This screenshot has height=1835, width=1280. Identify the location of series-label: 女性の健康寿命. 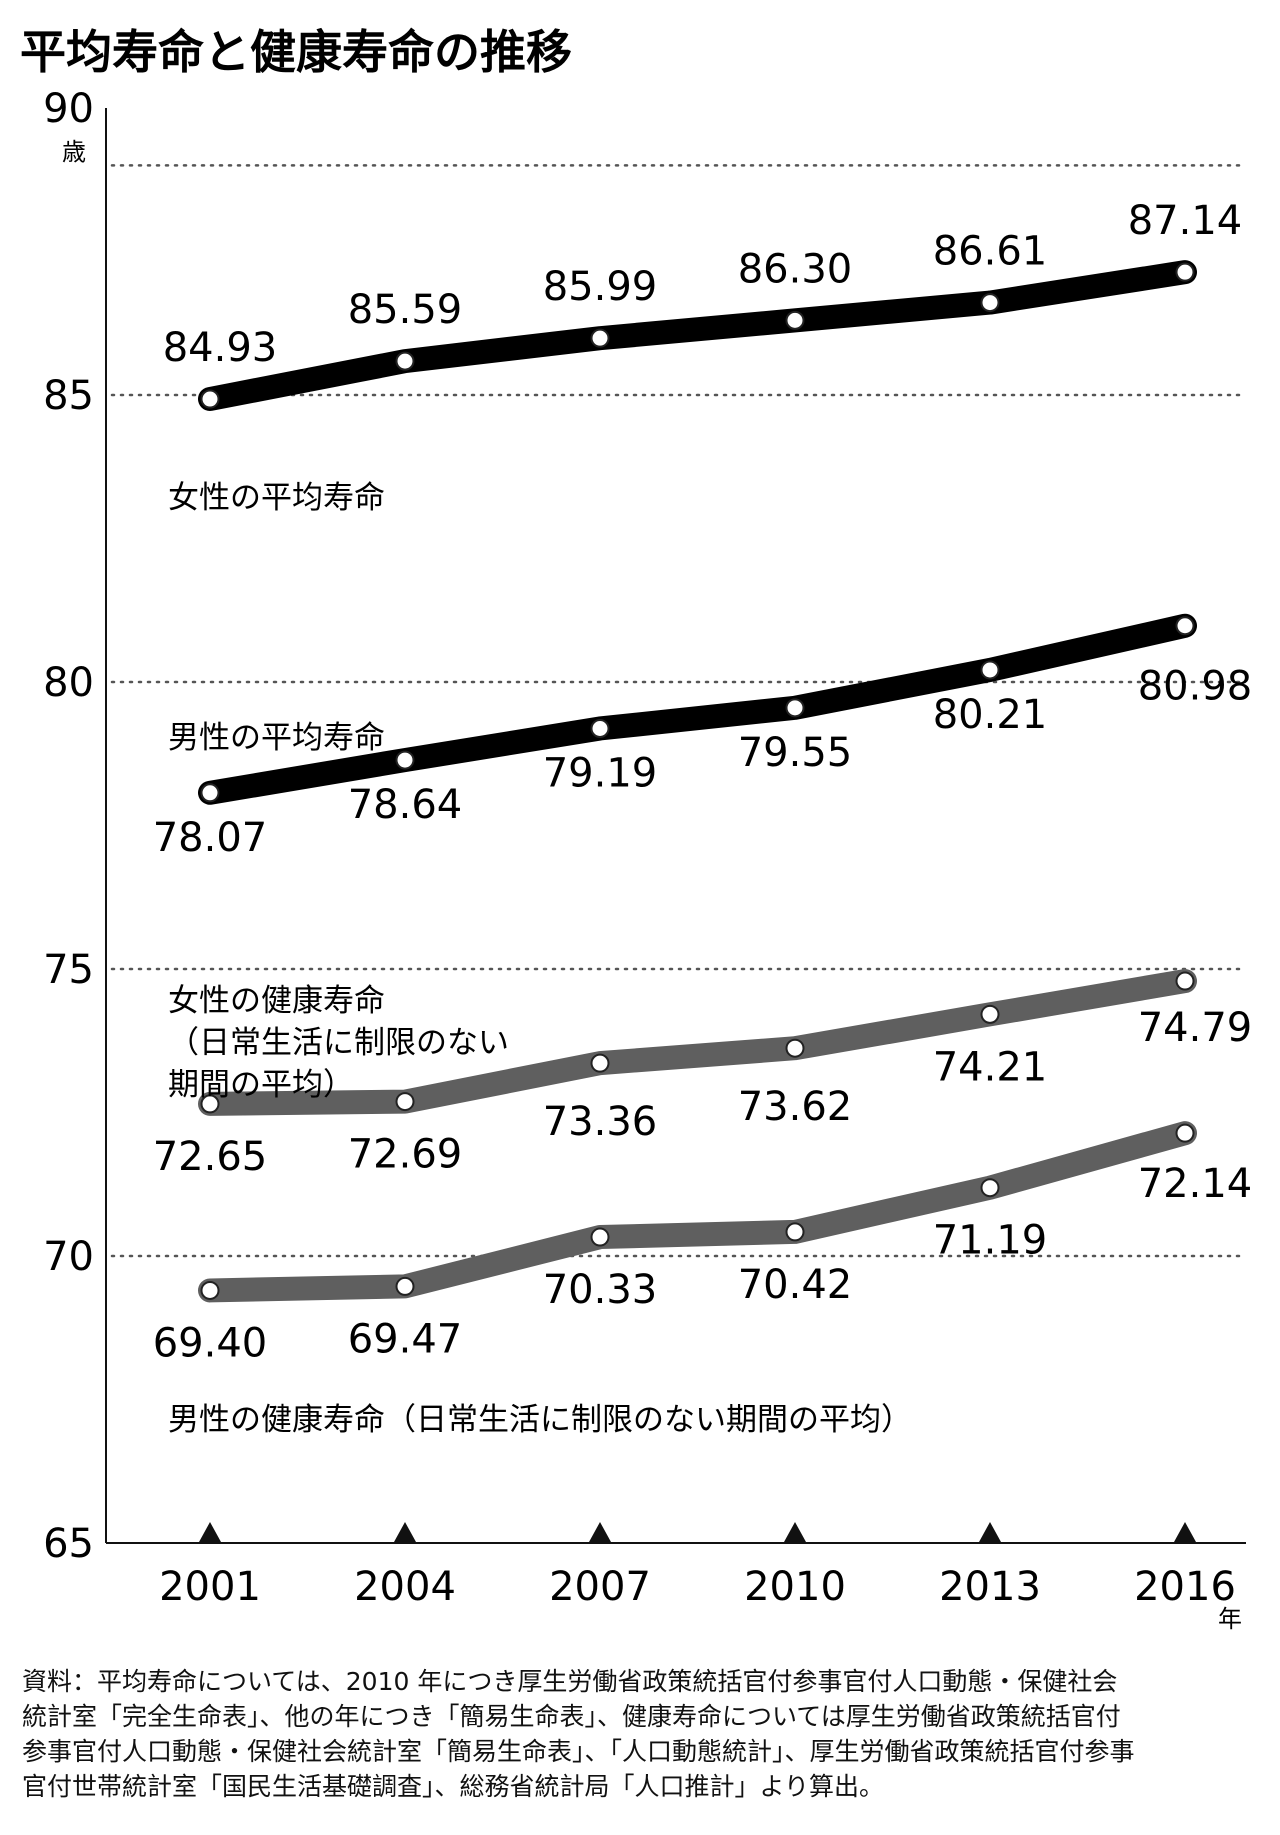
(276, 1001).